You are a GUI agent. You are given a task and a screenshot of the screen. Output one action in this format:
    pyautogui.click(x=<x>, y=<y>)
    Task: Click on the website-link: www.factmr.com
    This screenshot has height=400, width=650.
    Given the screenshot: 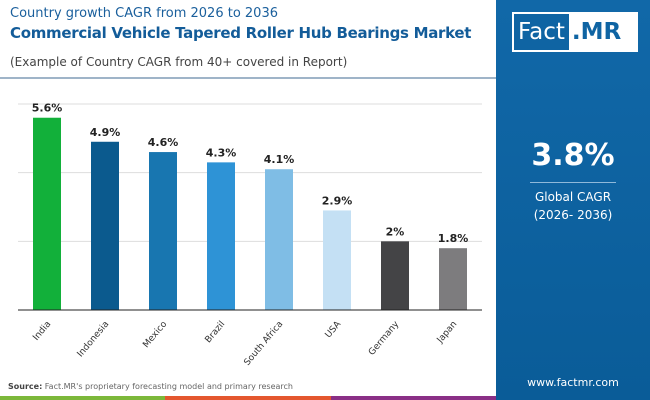 What is the action you would take?
    pyautogui.click(x=573, y=382)
    